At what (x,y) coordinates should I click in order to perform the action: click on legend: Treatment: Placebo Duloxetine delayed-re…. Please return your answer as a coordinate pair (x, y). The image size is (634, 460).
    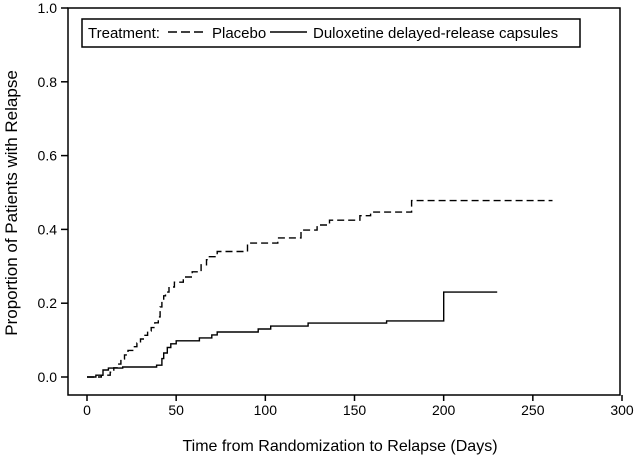
    Looking at the image, I should click on (331, 33).